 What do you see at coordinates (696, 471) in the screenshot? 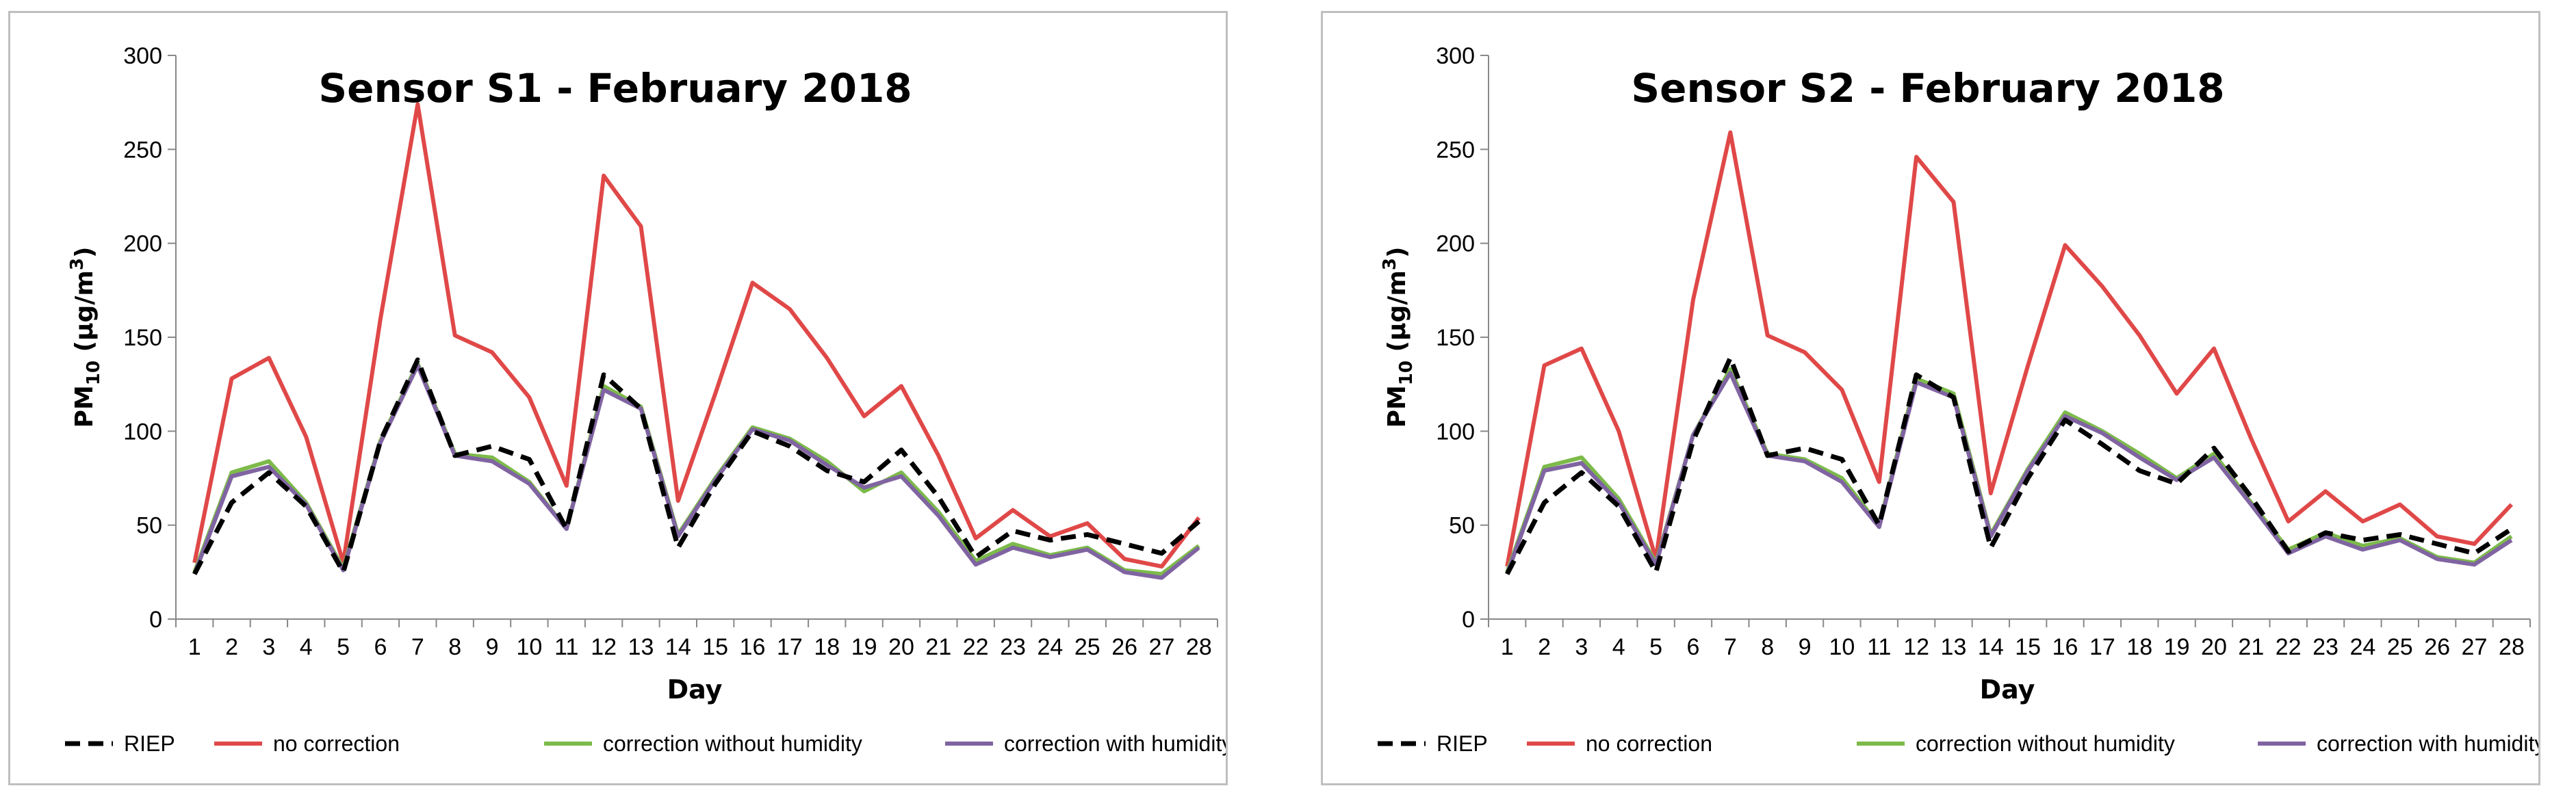
I see `series-line-correction-with-humidity` at bounding box center [696, 471].